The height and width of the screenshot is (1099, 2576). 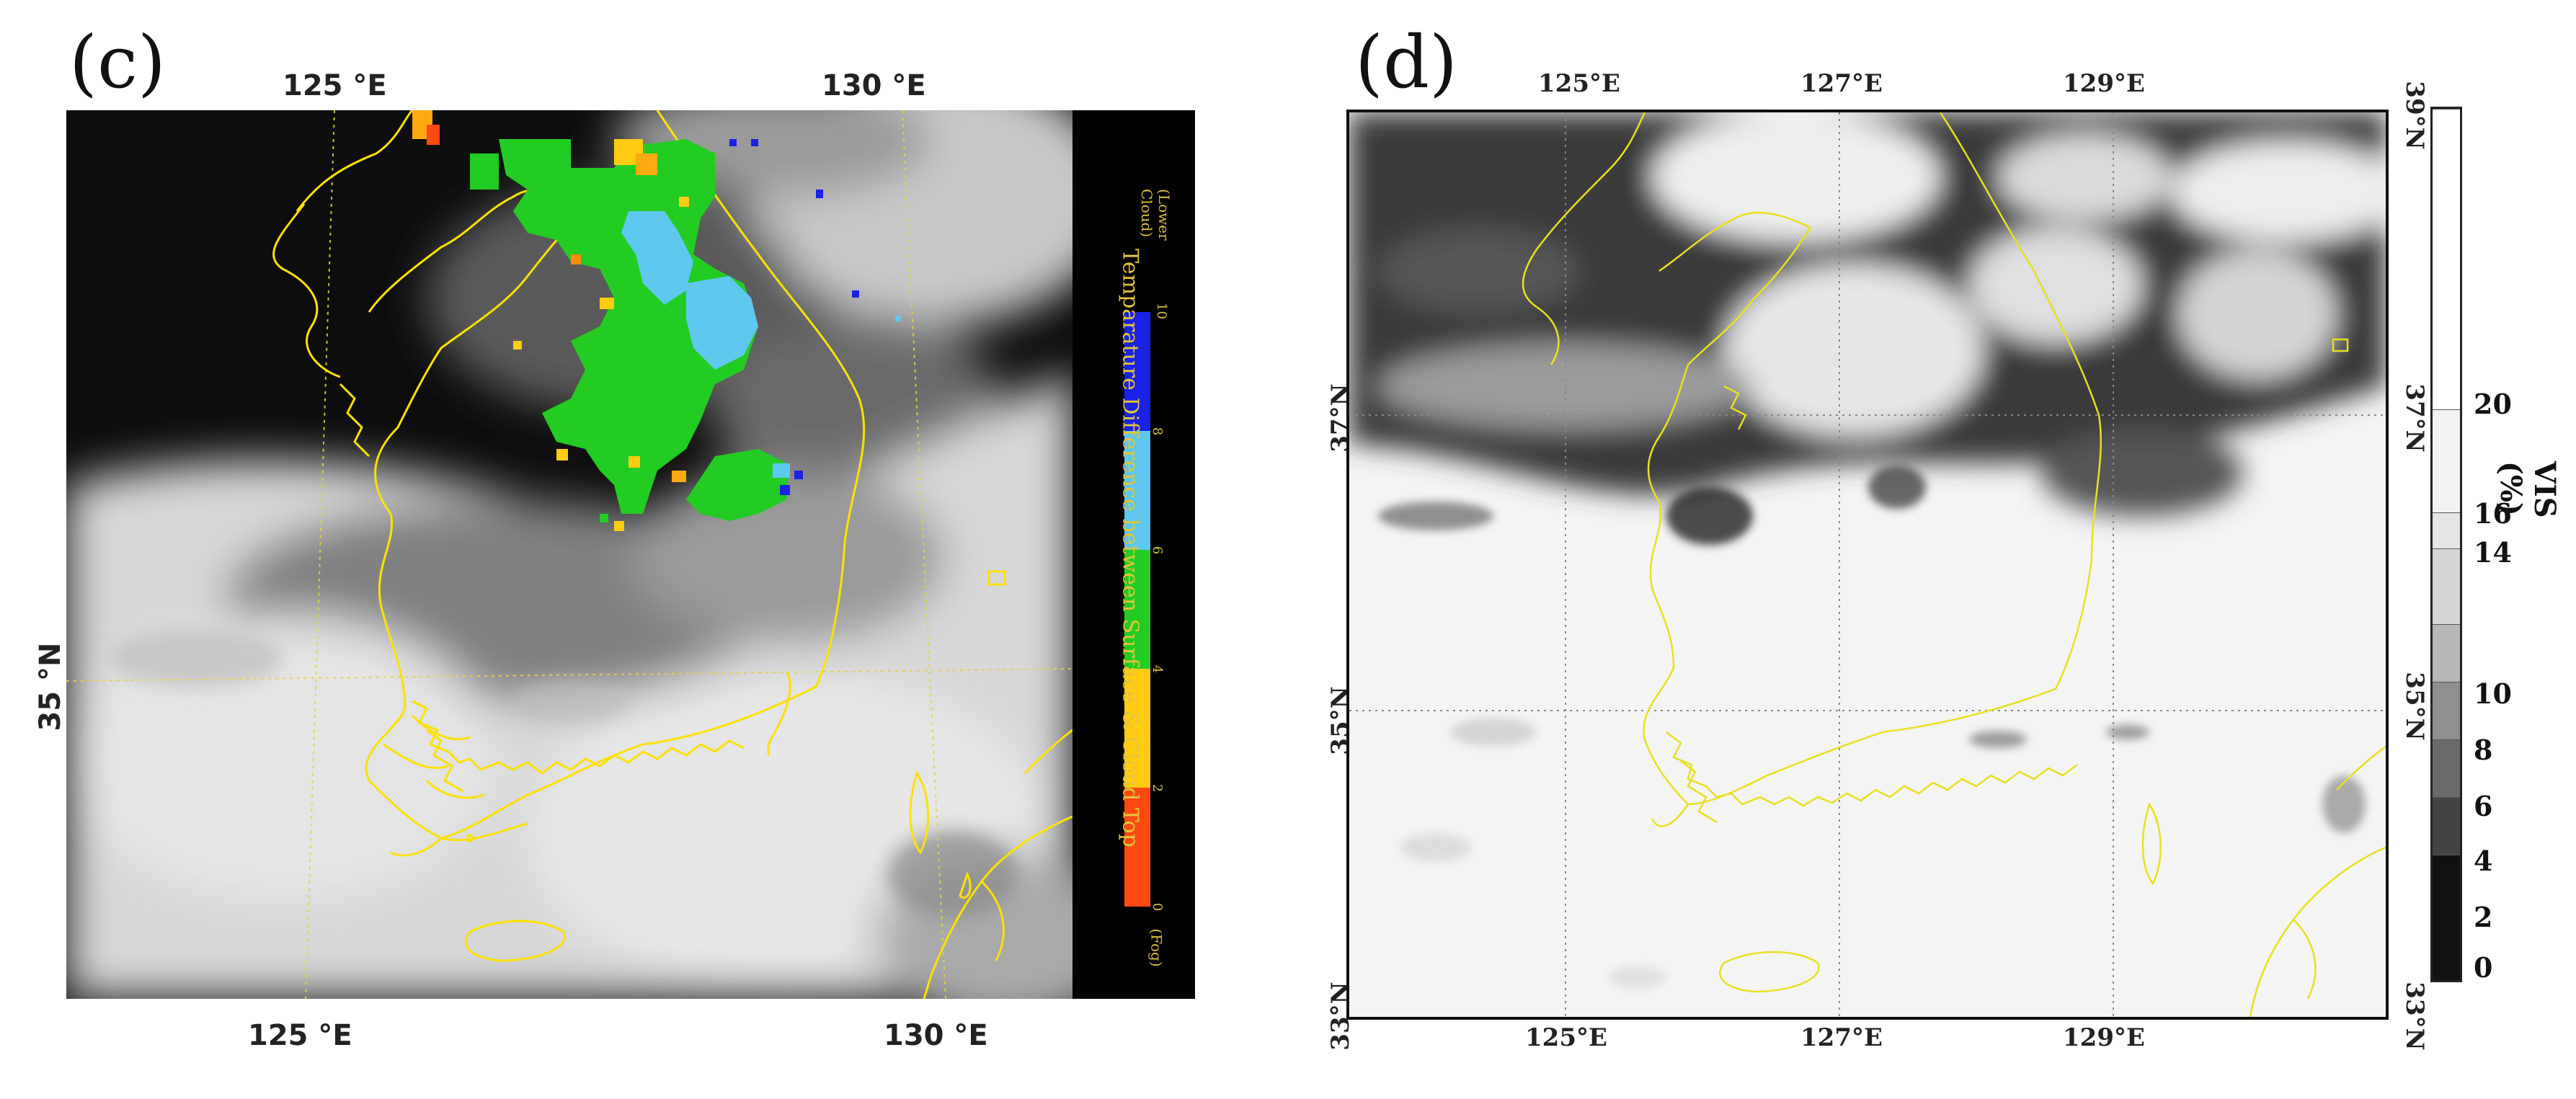 What do you see at coordinates (335, 86) in the screenshot?
I see `c-top-tick-125: 125 °E` at bounding box center [335, 86].